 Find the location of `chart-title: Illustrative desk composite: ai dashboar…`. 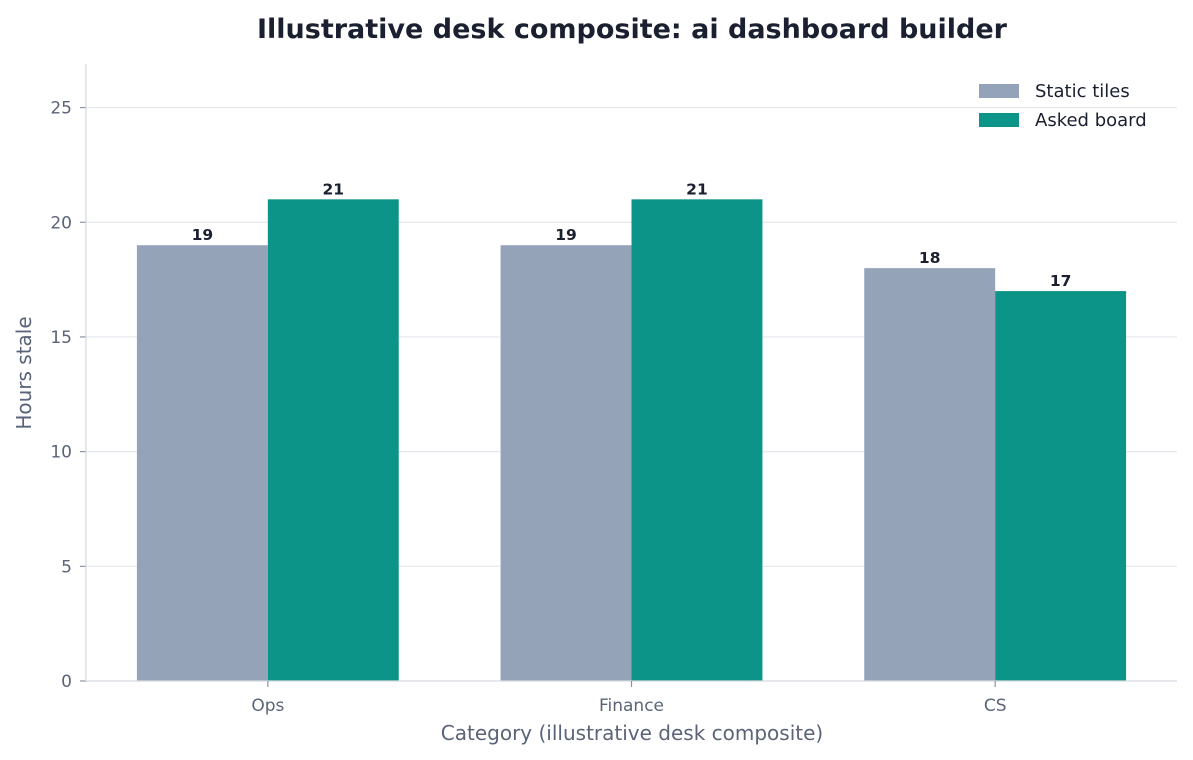

chart-title: Illustrative desk composite: ai dashboar… is located at coordinates (632, 29).